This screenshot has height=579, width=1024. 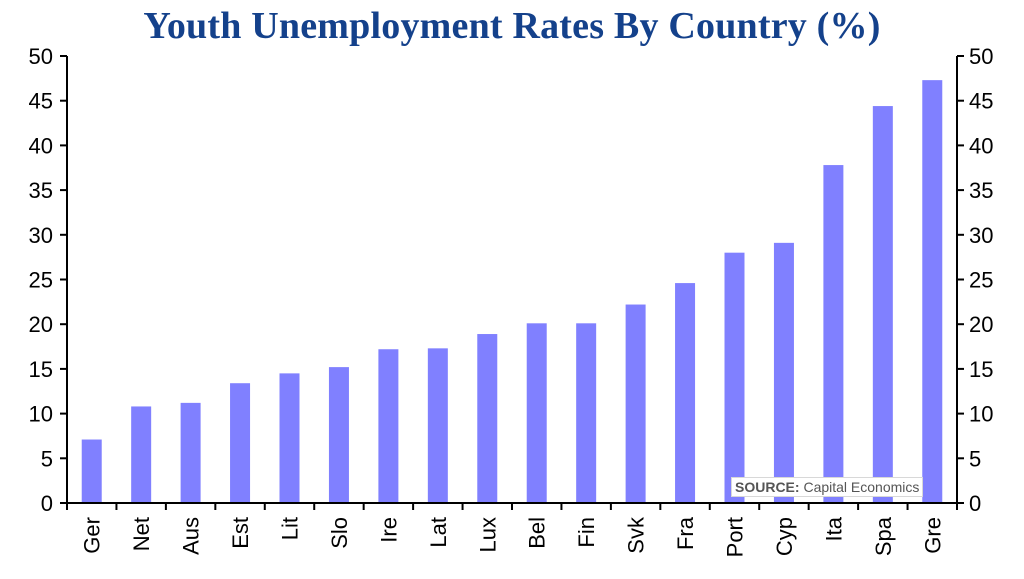 What do you see at coordinates (41, 369) in the screenshot?
I see `left-y-tick-label: 15` at bounding box center [41, 369].